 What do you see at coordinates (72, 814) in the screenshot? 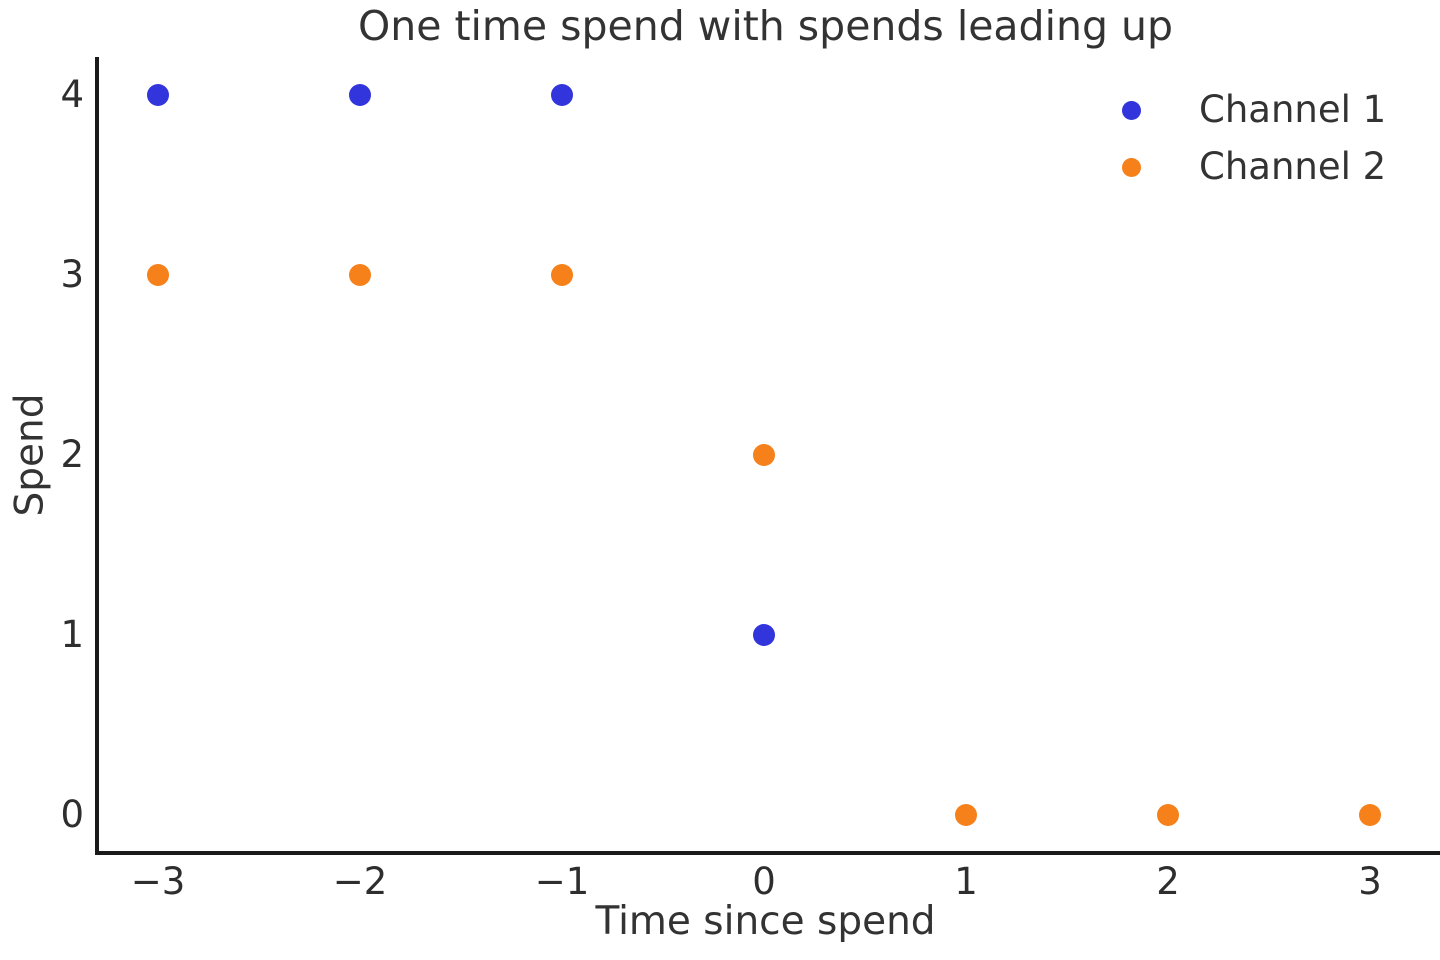
I see `y-tick-label: 0` at bounding box center [72, 814].